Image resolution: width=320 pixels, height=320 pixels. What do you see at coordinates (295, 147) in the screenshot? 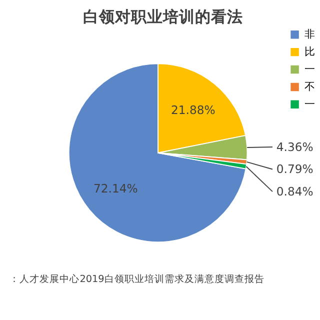
I see `data-label: 4.36%` at bounding box center [295, 147].